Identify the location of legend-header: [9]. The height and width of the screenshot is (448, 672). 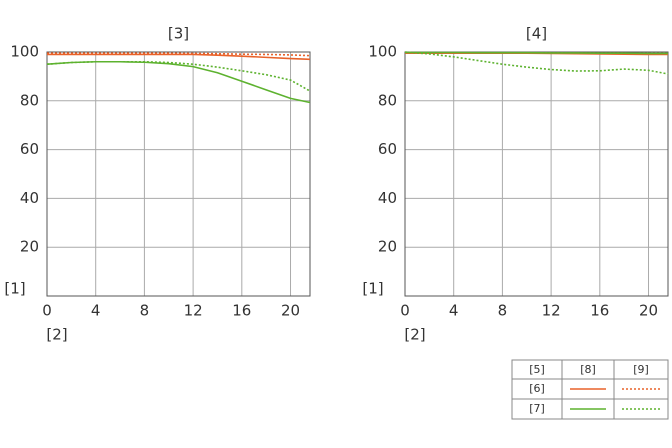
(641, 369).